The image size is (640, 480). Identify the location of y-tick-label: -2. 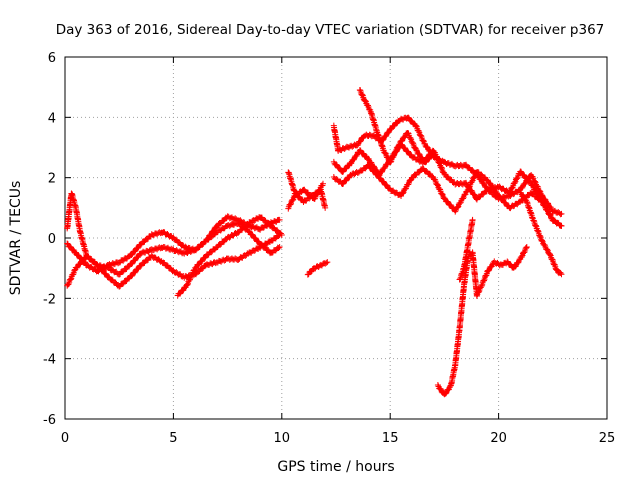
(49, 299).